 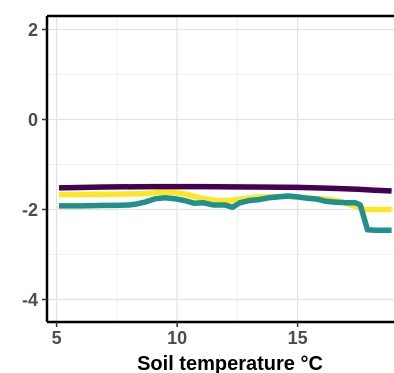 What do you see at coordinates (33, 120) in the screenshot?
I see `y-tick-label: 0` at bounding box center [33, 120].